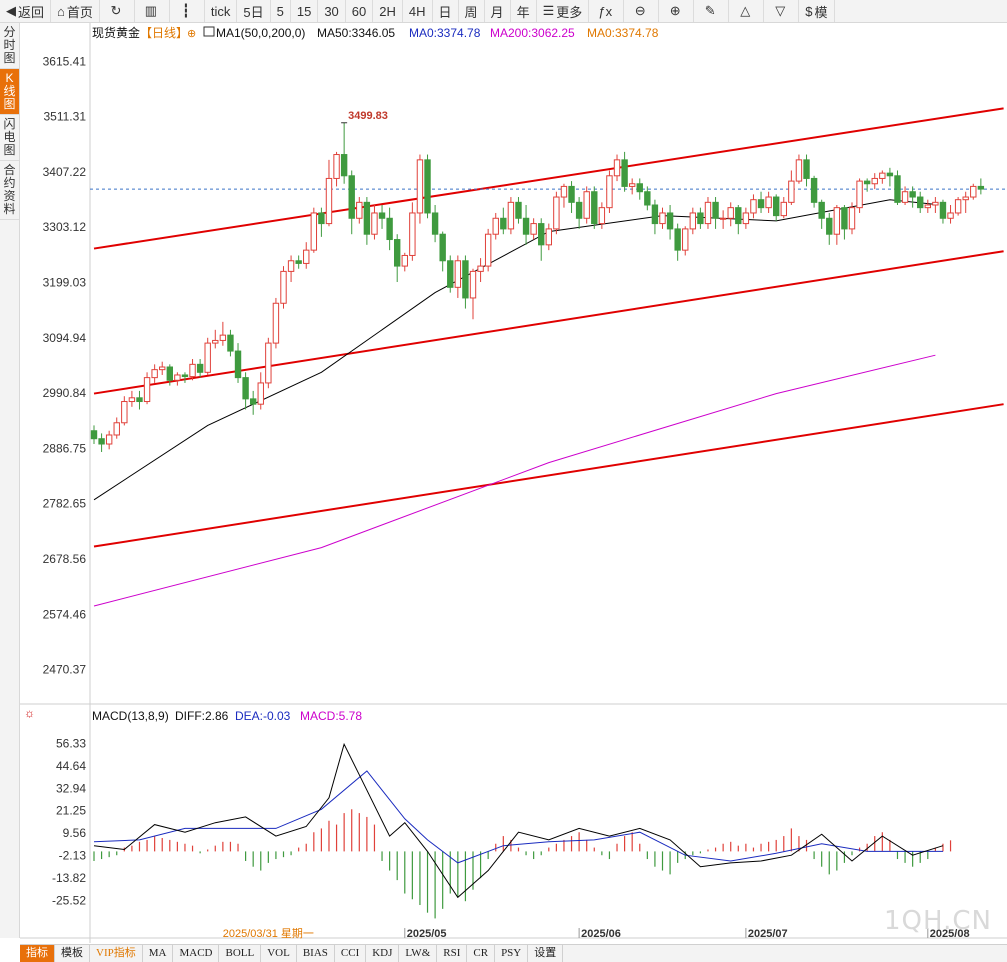 The width and height of the screenshot is (1007, 962). I want to click on triangle-up-button: △, so click(747, 11).